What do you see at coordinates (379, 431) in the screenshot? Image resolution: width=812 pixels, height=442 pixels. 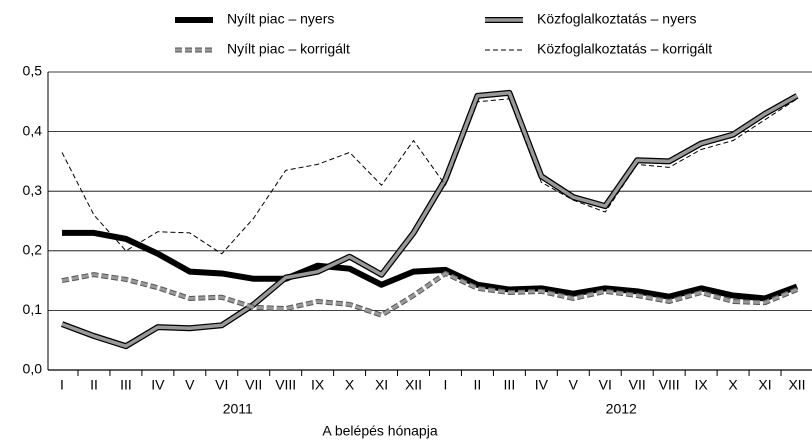 I see `x-axis-label: A belépés hónapja` at bounding box center [379, 431].